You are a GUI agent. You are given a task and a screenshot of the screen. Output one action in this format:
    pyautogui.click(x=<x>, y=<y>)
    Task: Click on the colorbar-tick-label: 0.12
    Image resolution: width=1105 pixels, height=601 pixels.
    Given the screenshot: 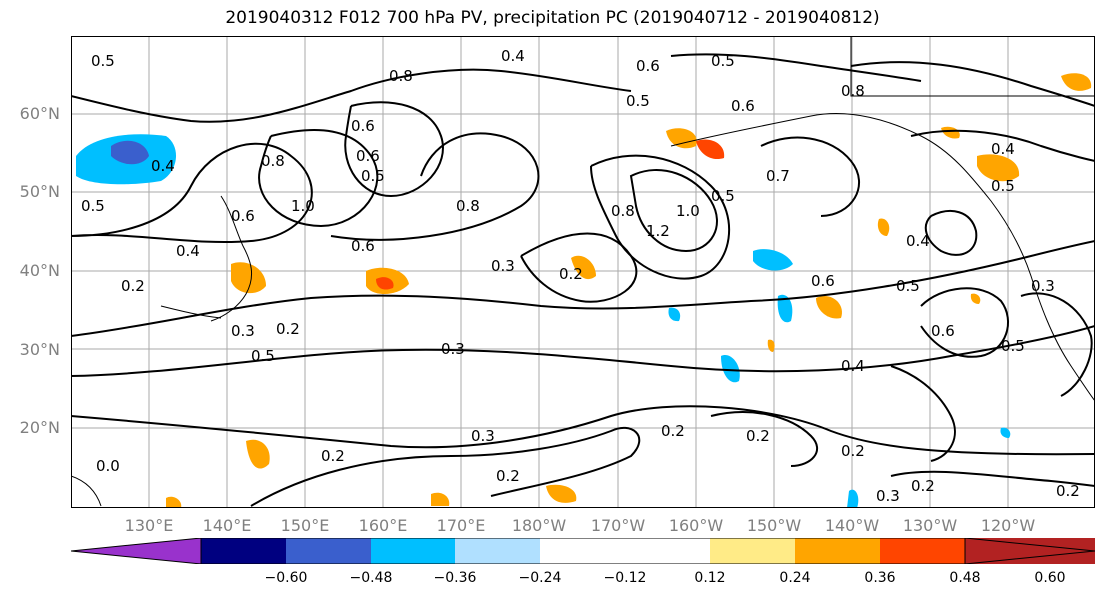 What is the action you would take?
    pyautogui.click(x=710, y=578)
    